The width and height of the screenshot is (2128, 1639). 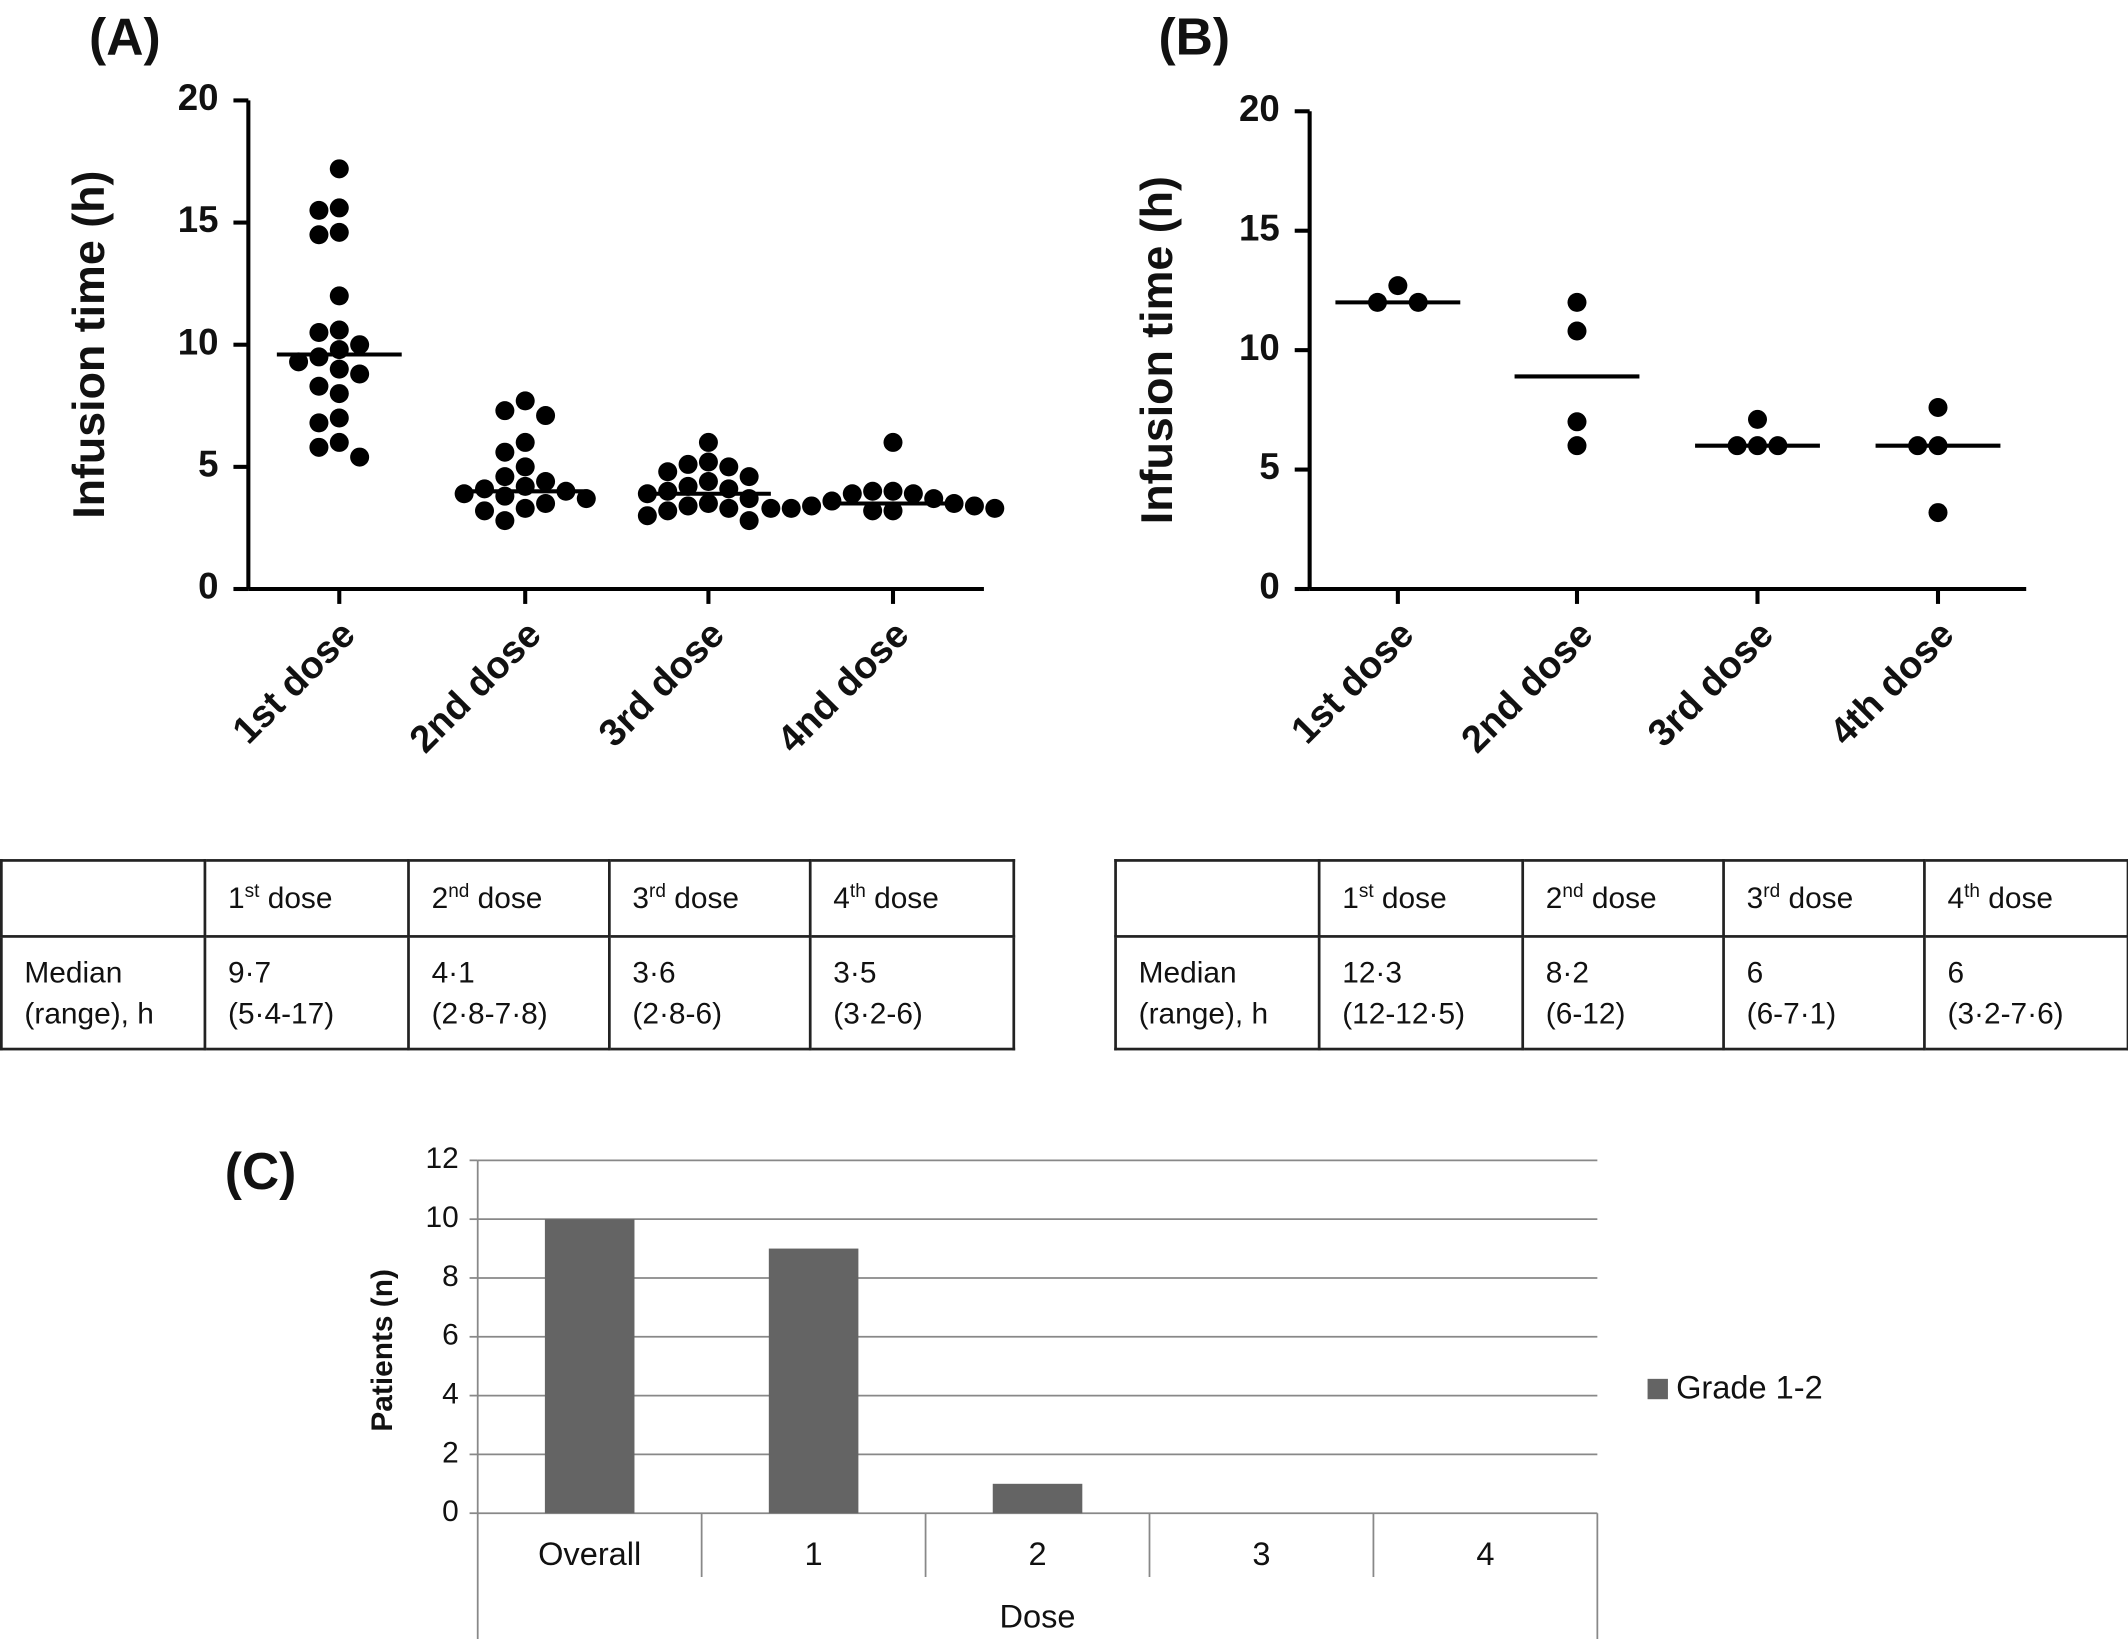 I want to click on dose-number: 2, so click(x=1554, y=897).